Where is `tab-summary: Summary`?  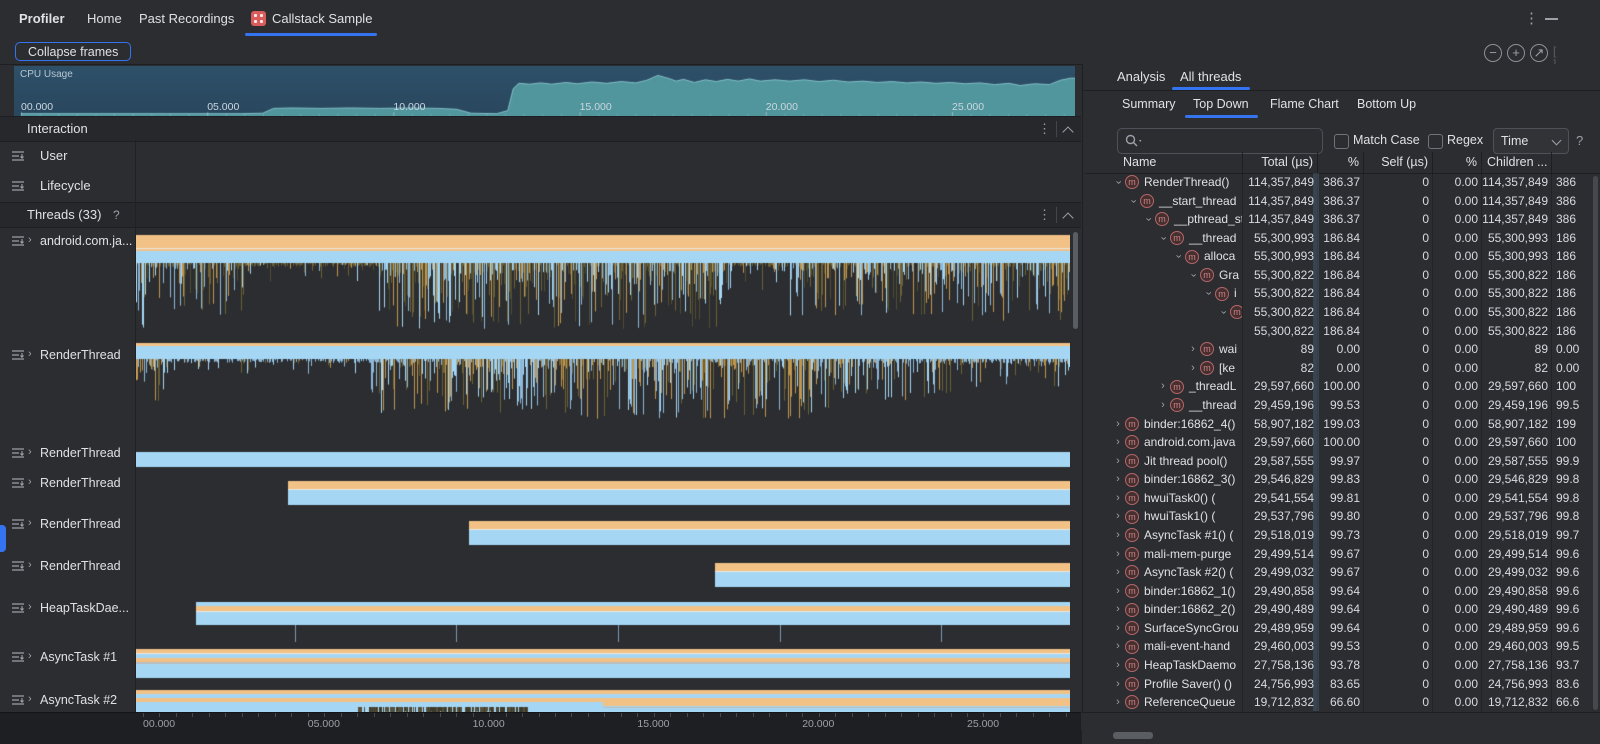
tab-summary: Summary is located at coordinates (1149, 104).